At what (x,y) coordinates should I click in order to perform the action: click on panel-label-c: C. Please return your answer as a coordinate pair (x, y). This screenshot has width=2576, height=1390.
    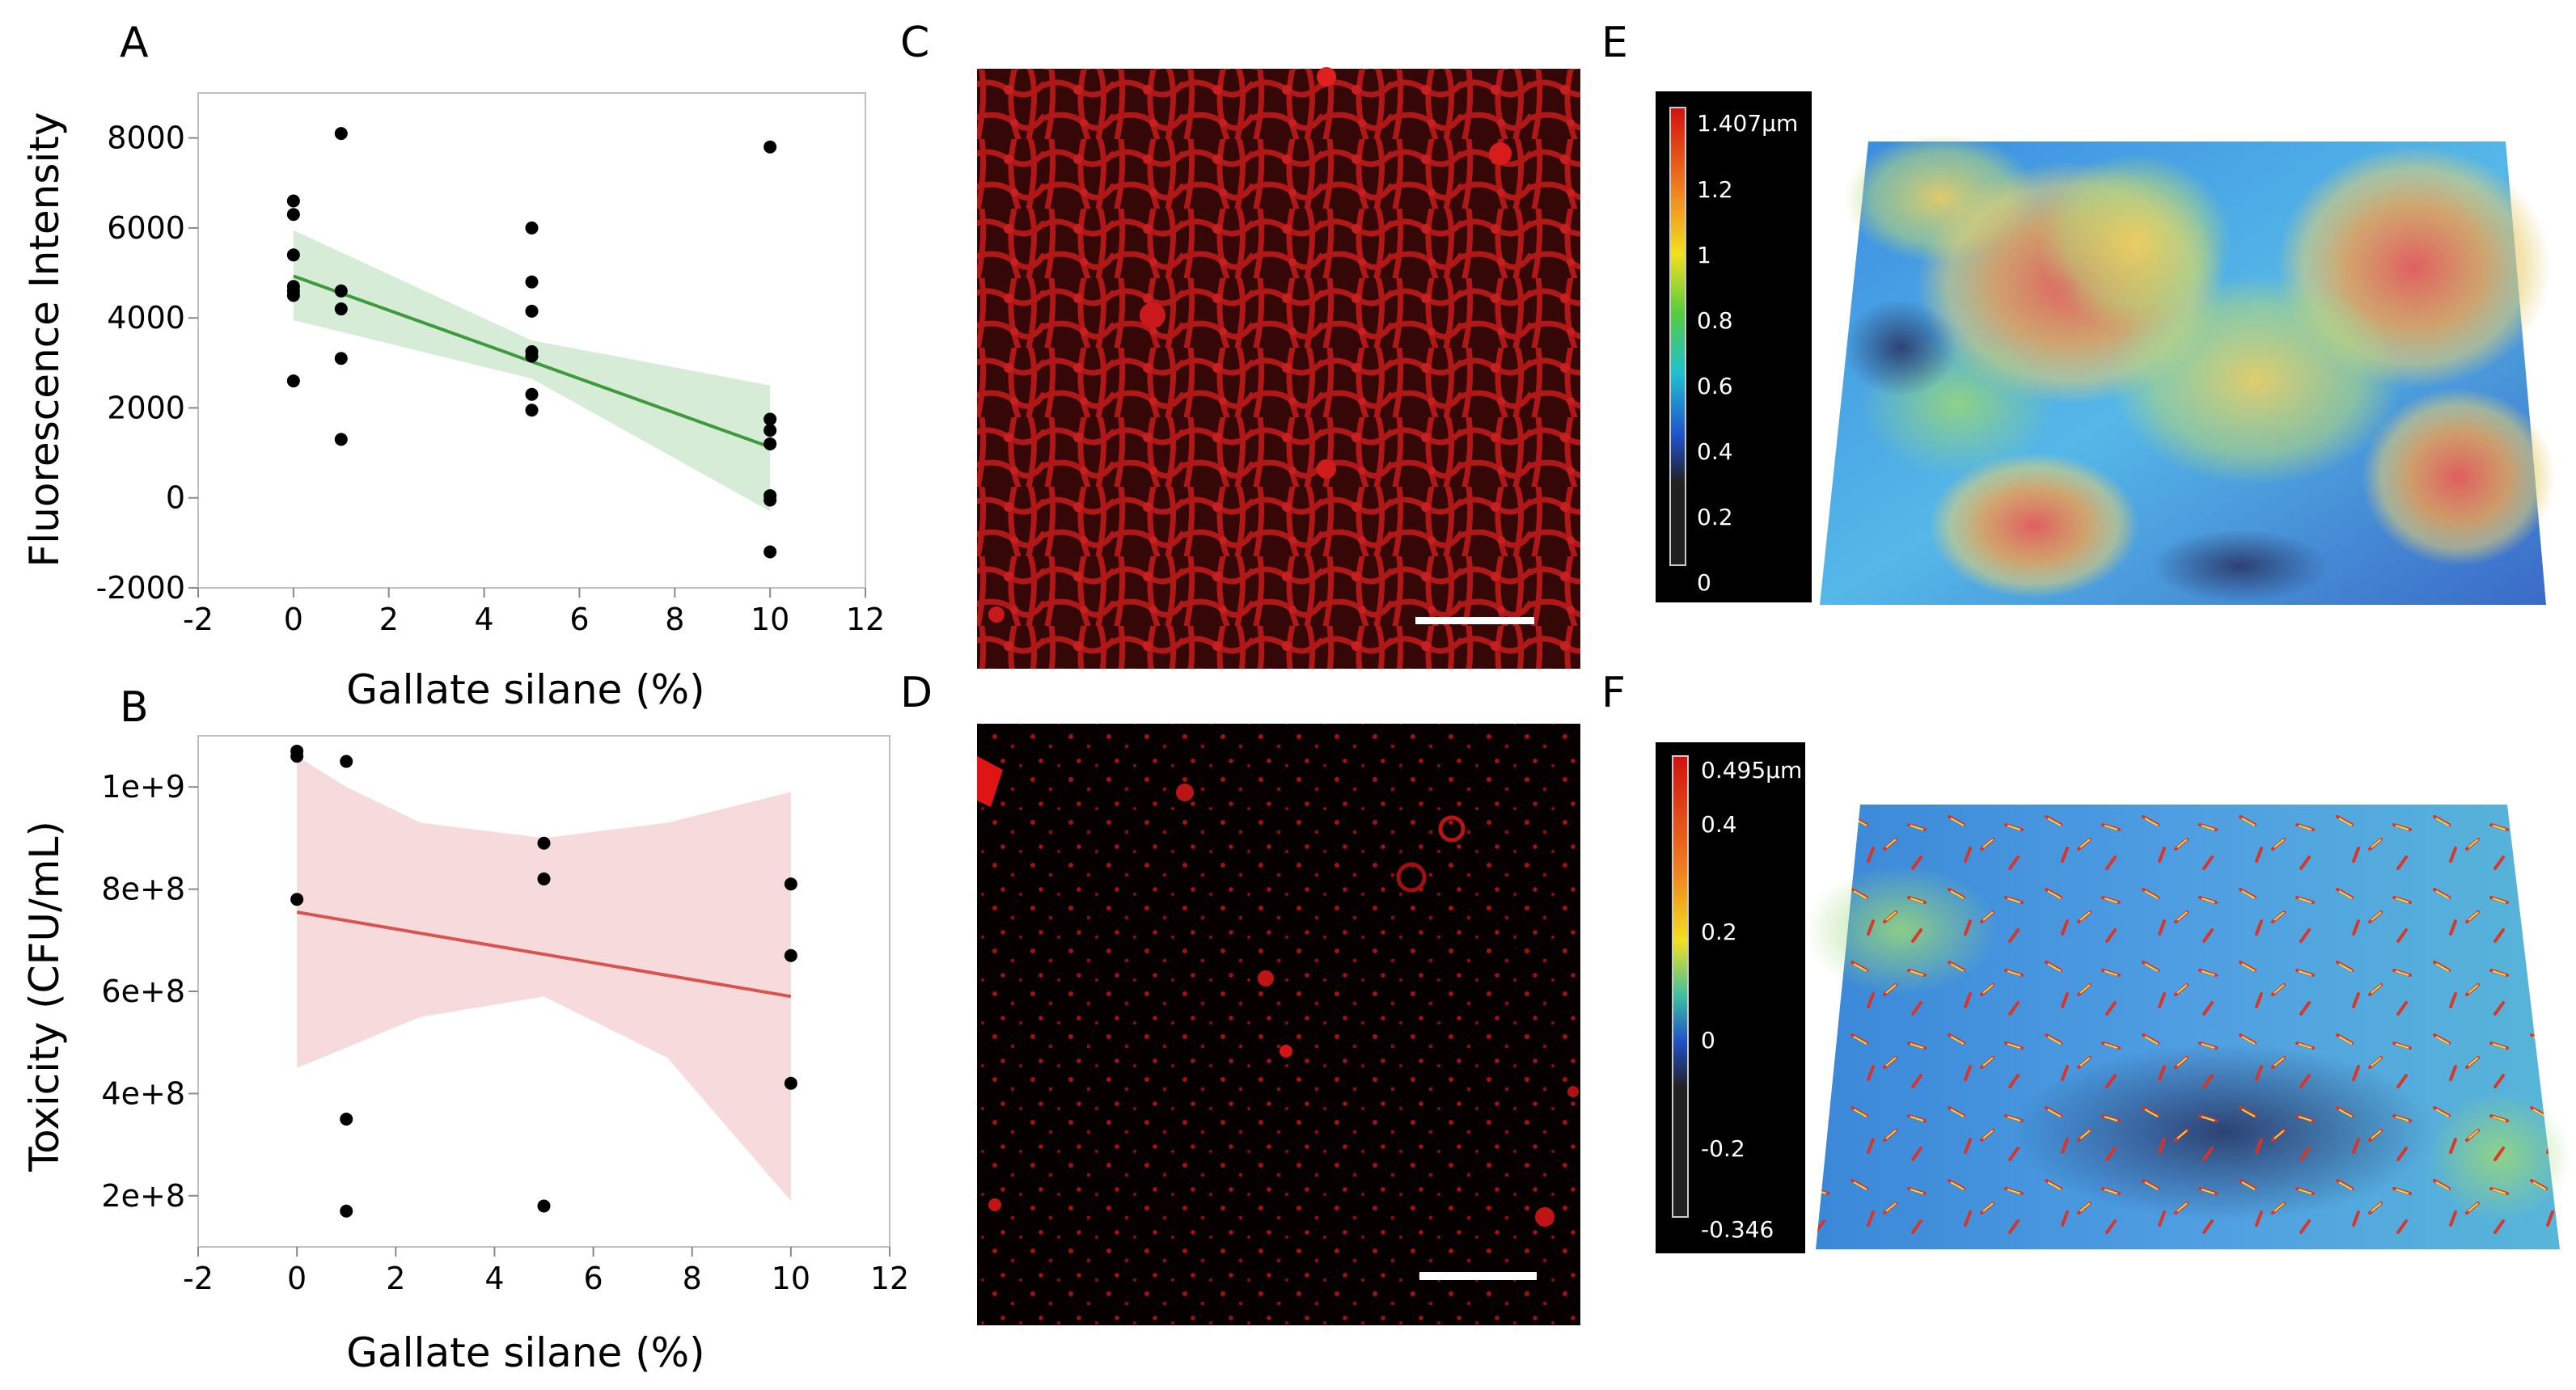
    Looking at the image, I should click on (915, 43).